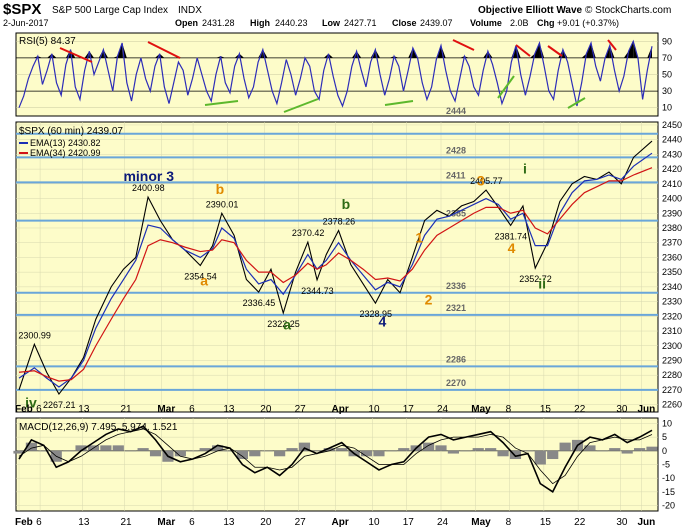 The image size is (700, 530). I want to click on wave-label: iv, so click(31, 403).